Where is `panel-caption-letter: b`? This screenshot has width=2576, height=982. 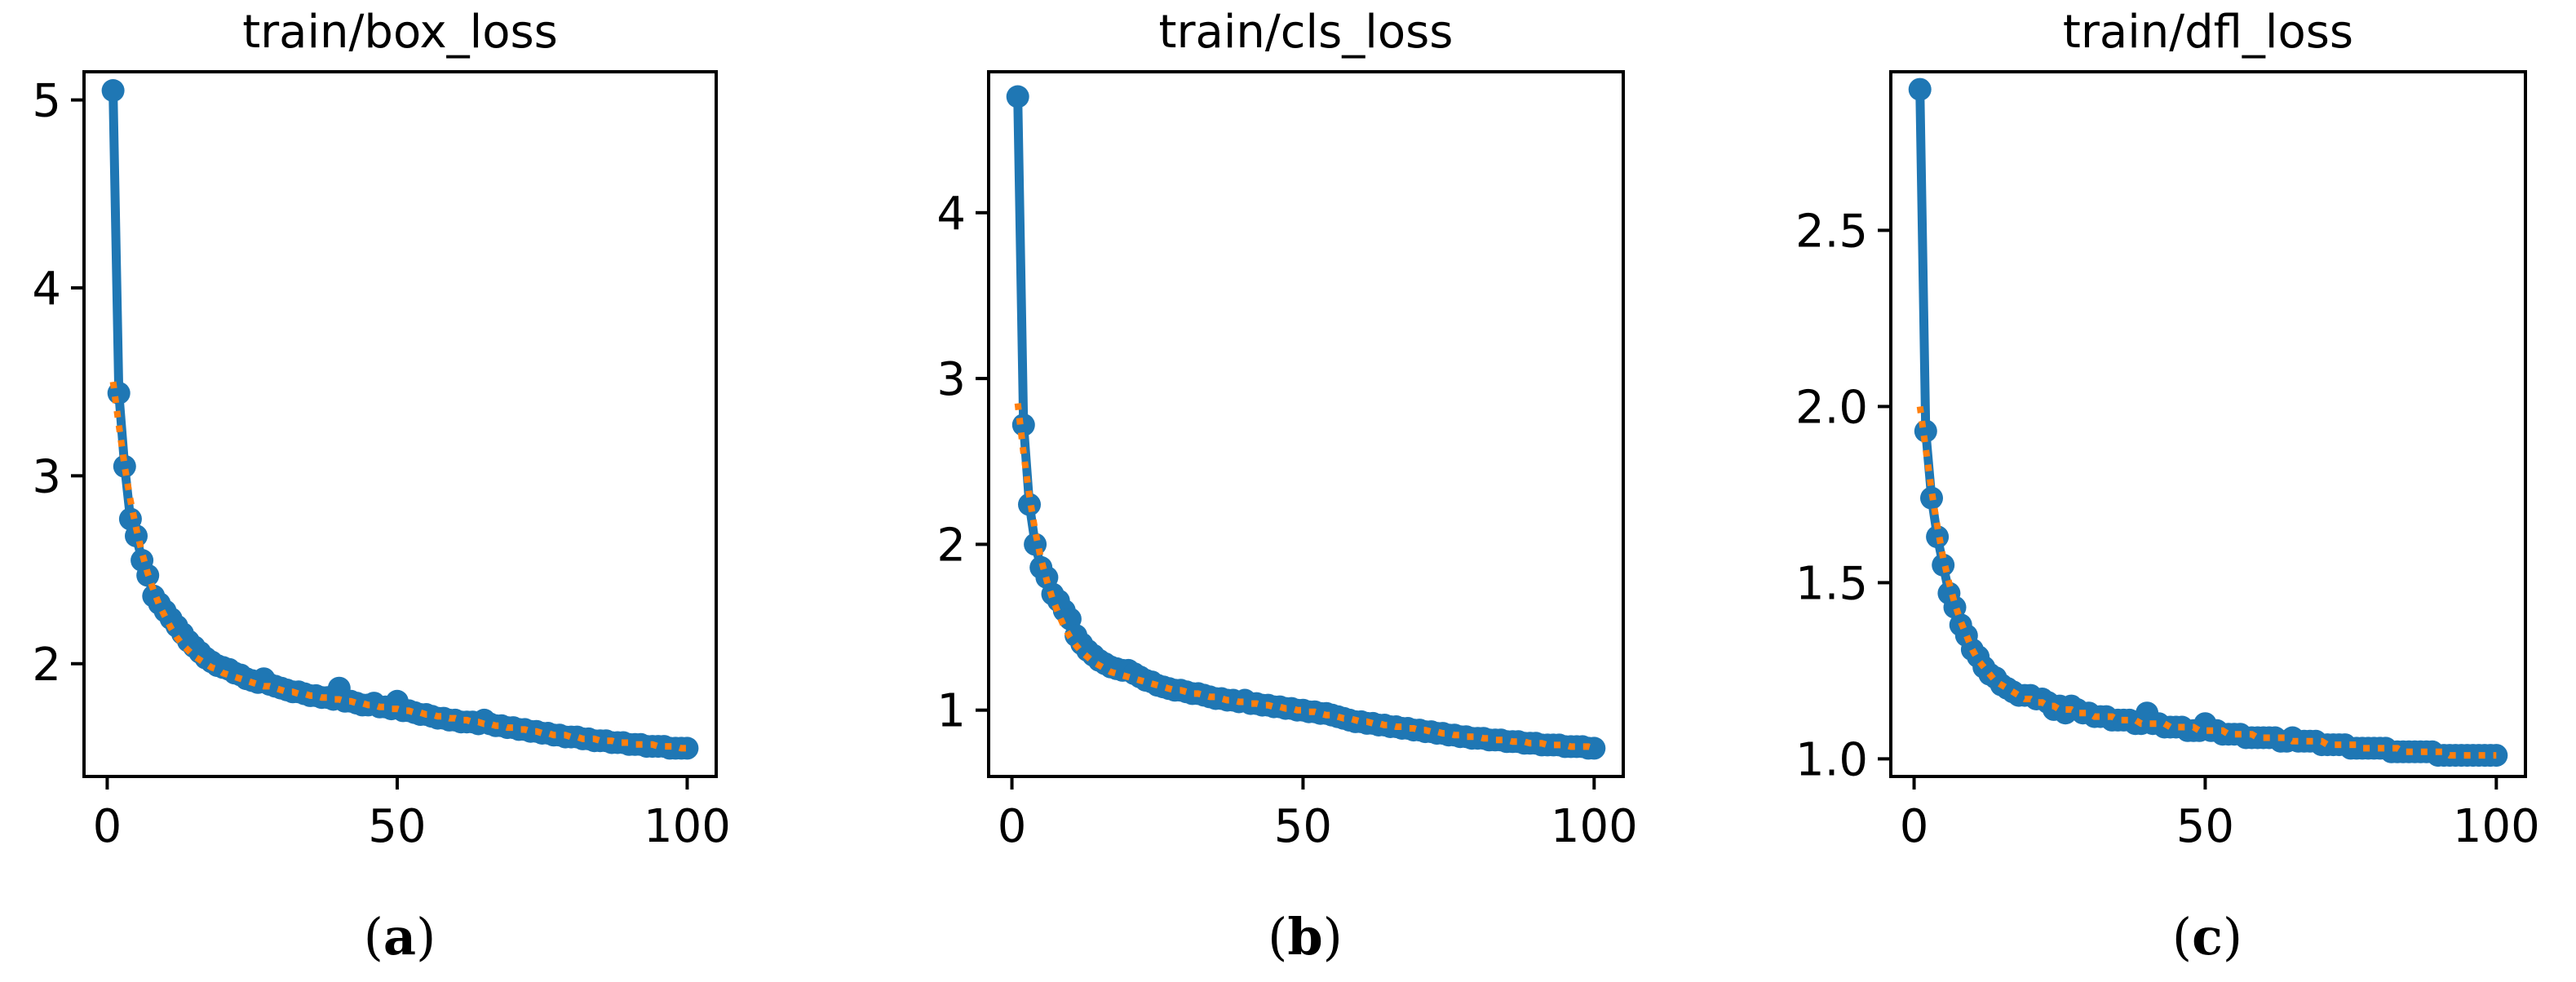
panel-caption-letter: b is located at coordinates (1304, 937).